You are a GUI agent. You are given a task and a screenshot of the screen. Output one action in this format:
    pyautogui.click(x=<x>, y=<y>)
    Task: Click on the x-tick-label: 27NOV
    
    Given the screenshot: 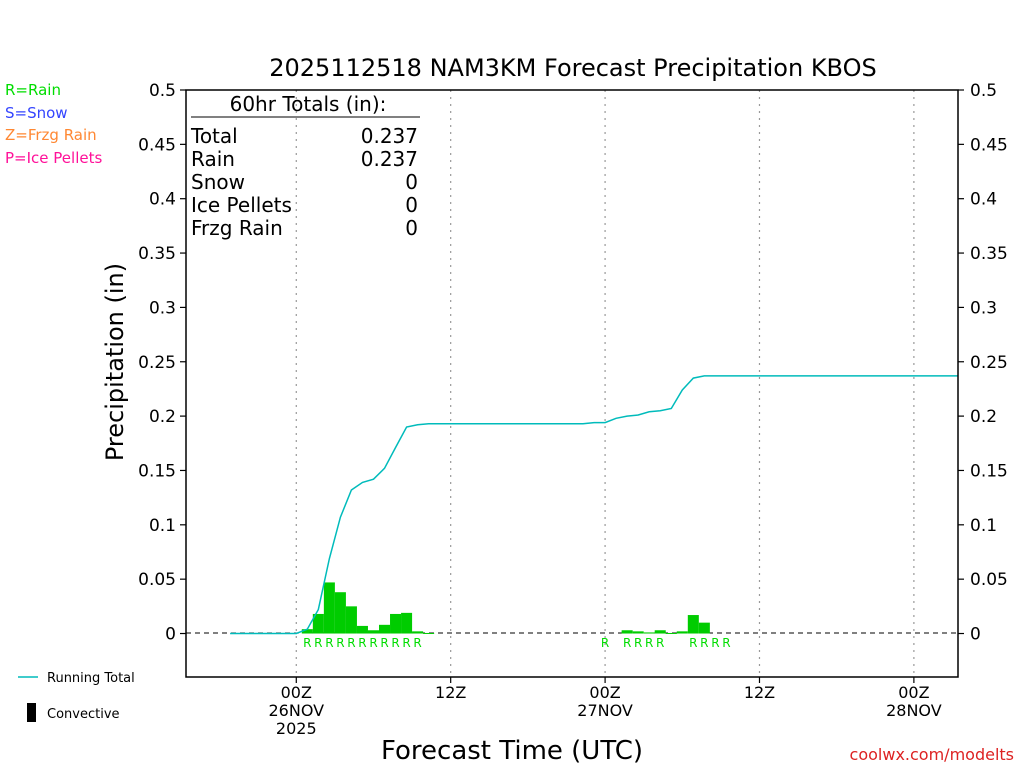 What is the action you would take?
    pyautogui.click(x=605, y=710)
    